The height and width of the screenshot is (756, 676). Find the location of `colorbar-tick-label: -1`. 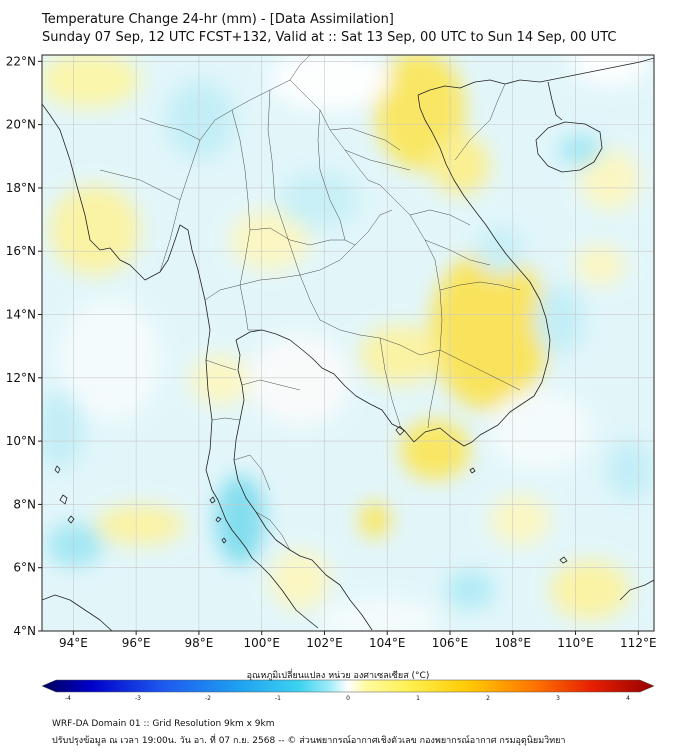

colorbar-tick-label: -1 is located at coordinates (278, 698).